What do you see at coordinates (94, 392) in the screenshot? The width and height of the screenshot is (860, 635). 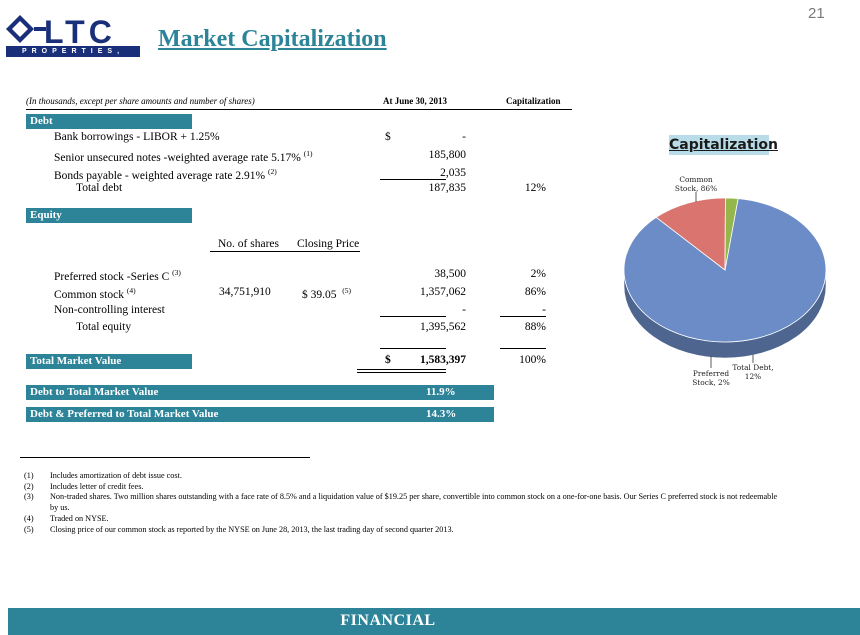 I see `ratio-label: Debt to Total Market Value` at bounding box center [94, 392].